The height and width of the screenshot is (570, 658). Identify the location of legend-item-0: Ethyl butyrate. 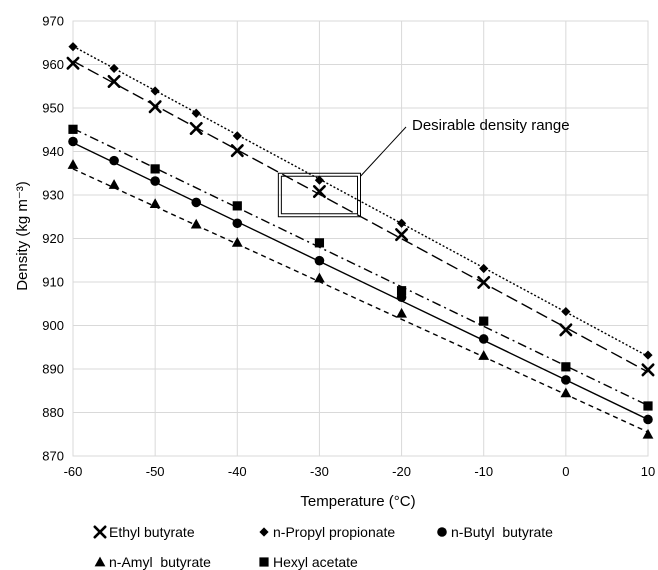
(144, 532).